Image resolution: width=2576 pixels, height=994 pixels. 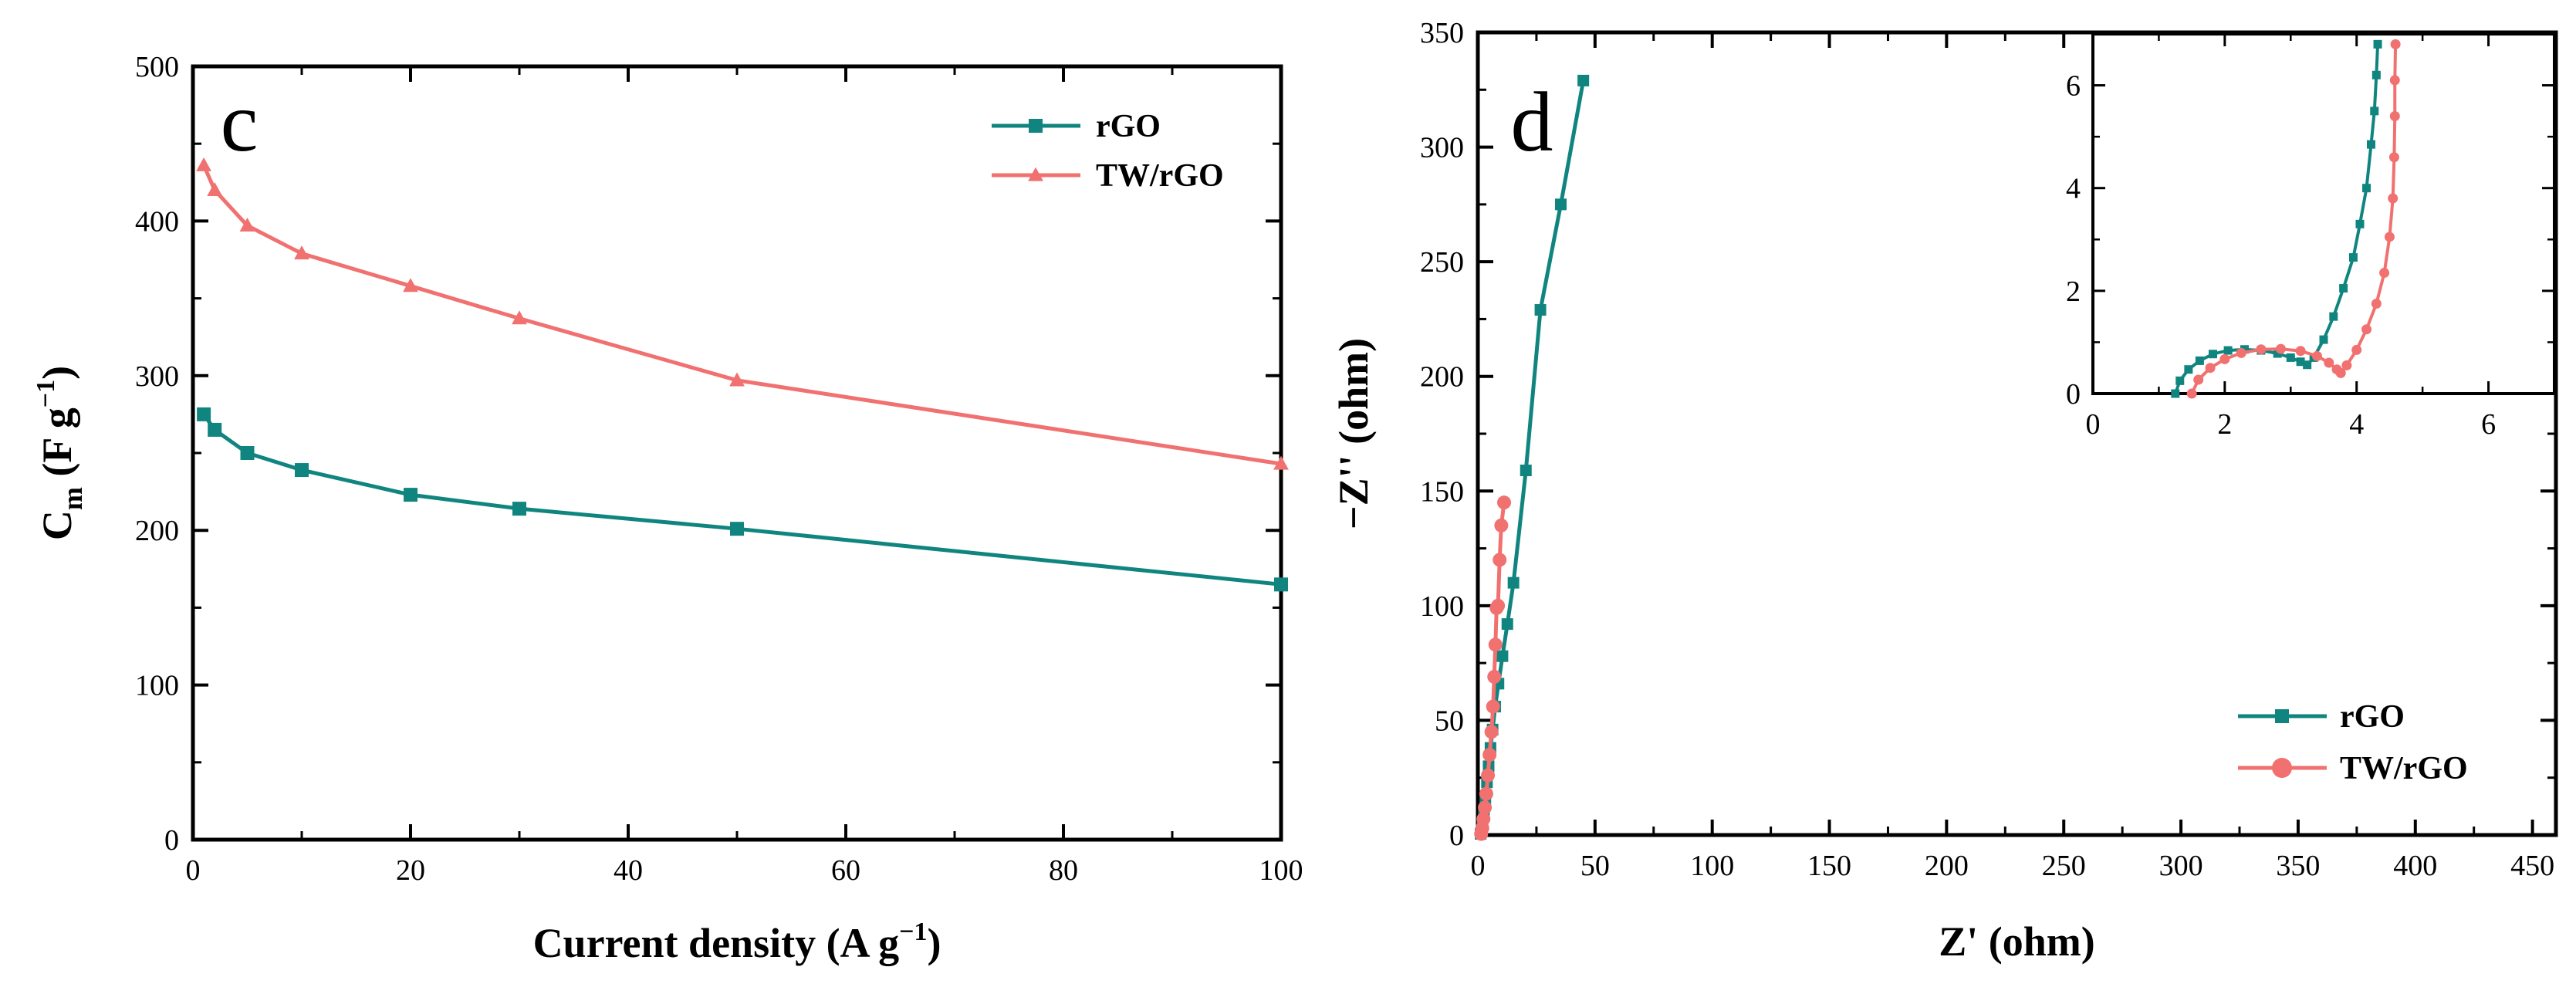 What do you see at coordinates (2224, 425) in the screenshot?
I see `inset-x-tick-label: 2` at bounding box center [2224, 425].